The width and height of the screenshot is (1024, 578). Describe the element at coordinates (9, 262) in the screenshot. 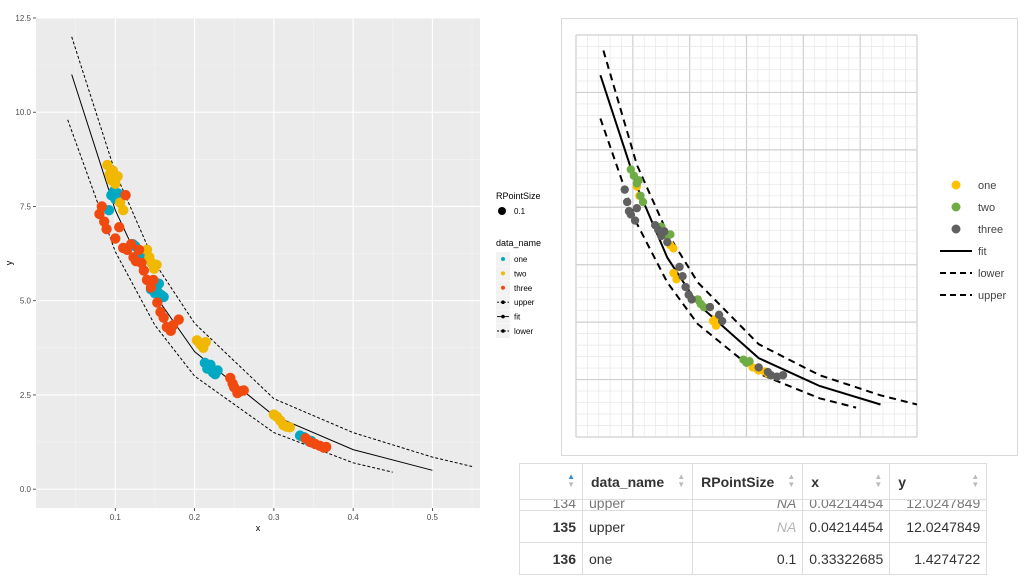

I see `y-axis-title: y` at that location.